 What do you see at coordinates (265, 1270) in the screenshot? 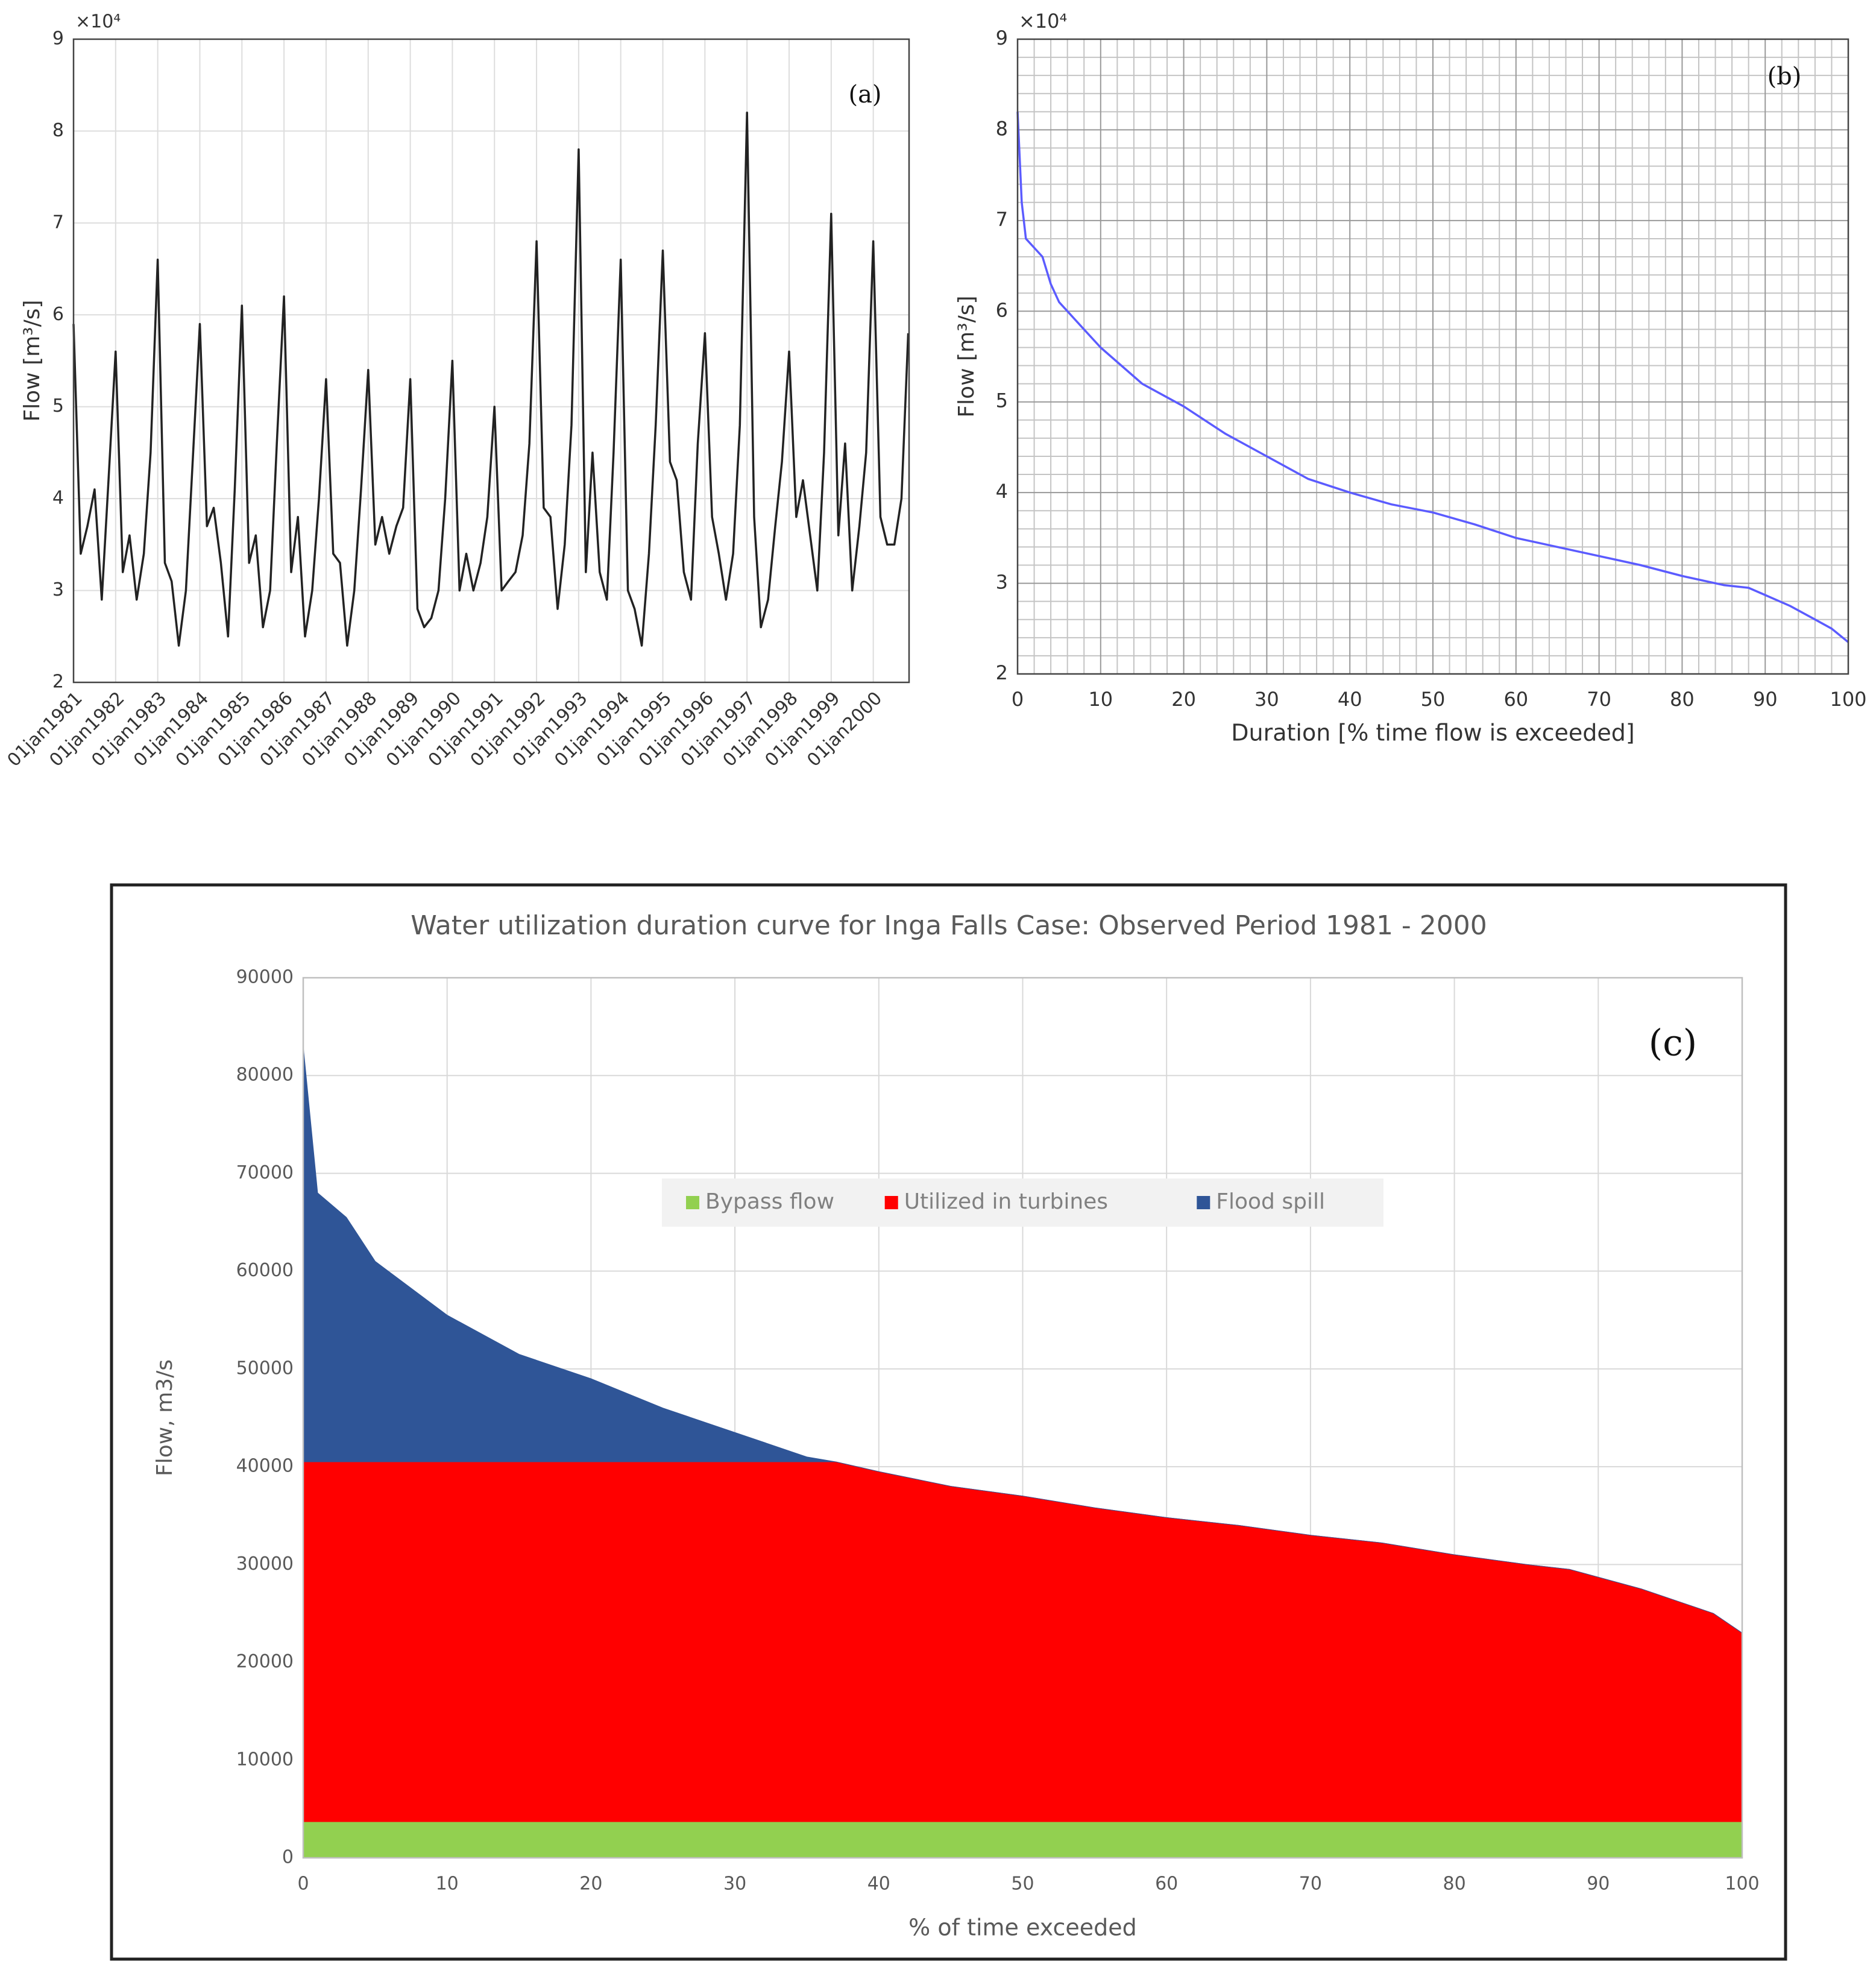
I see `y-tick-label: 60000` at bounding box center [265, 1270].